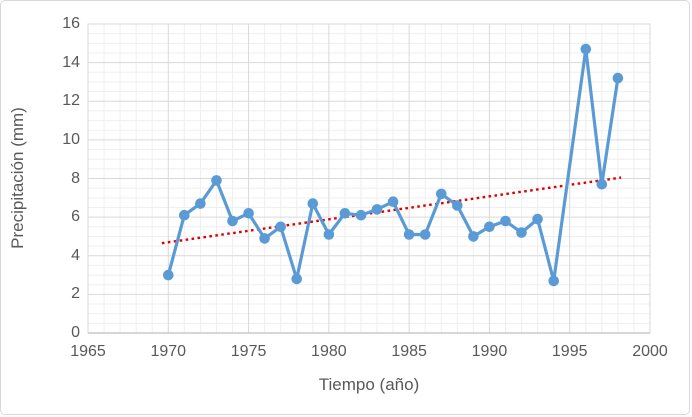 The image size is (692, 417). What do you see at coordinates (75, 294) in the screenshot?
I see `y-tick-label: 2` at bounding box center [75, 294].